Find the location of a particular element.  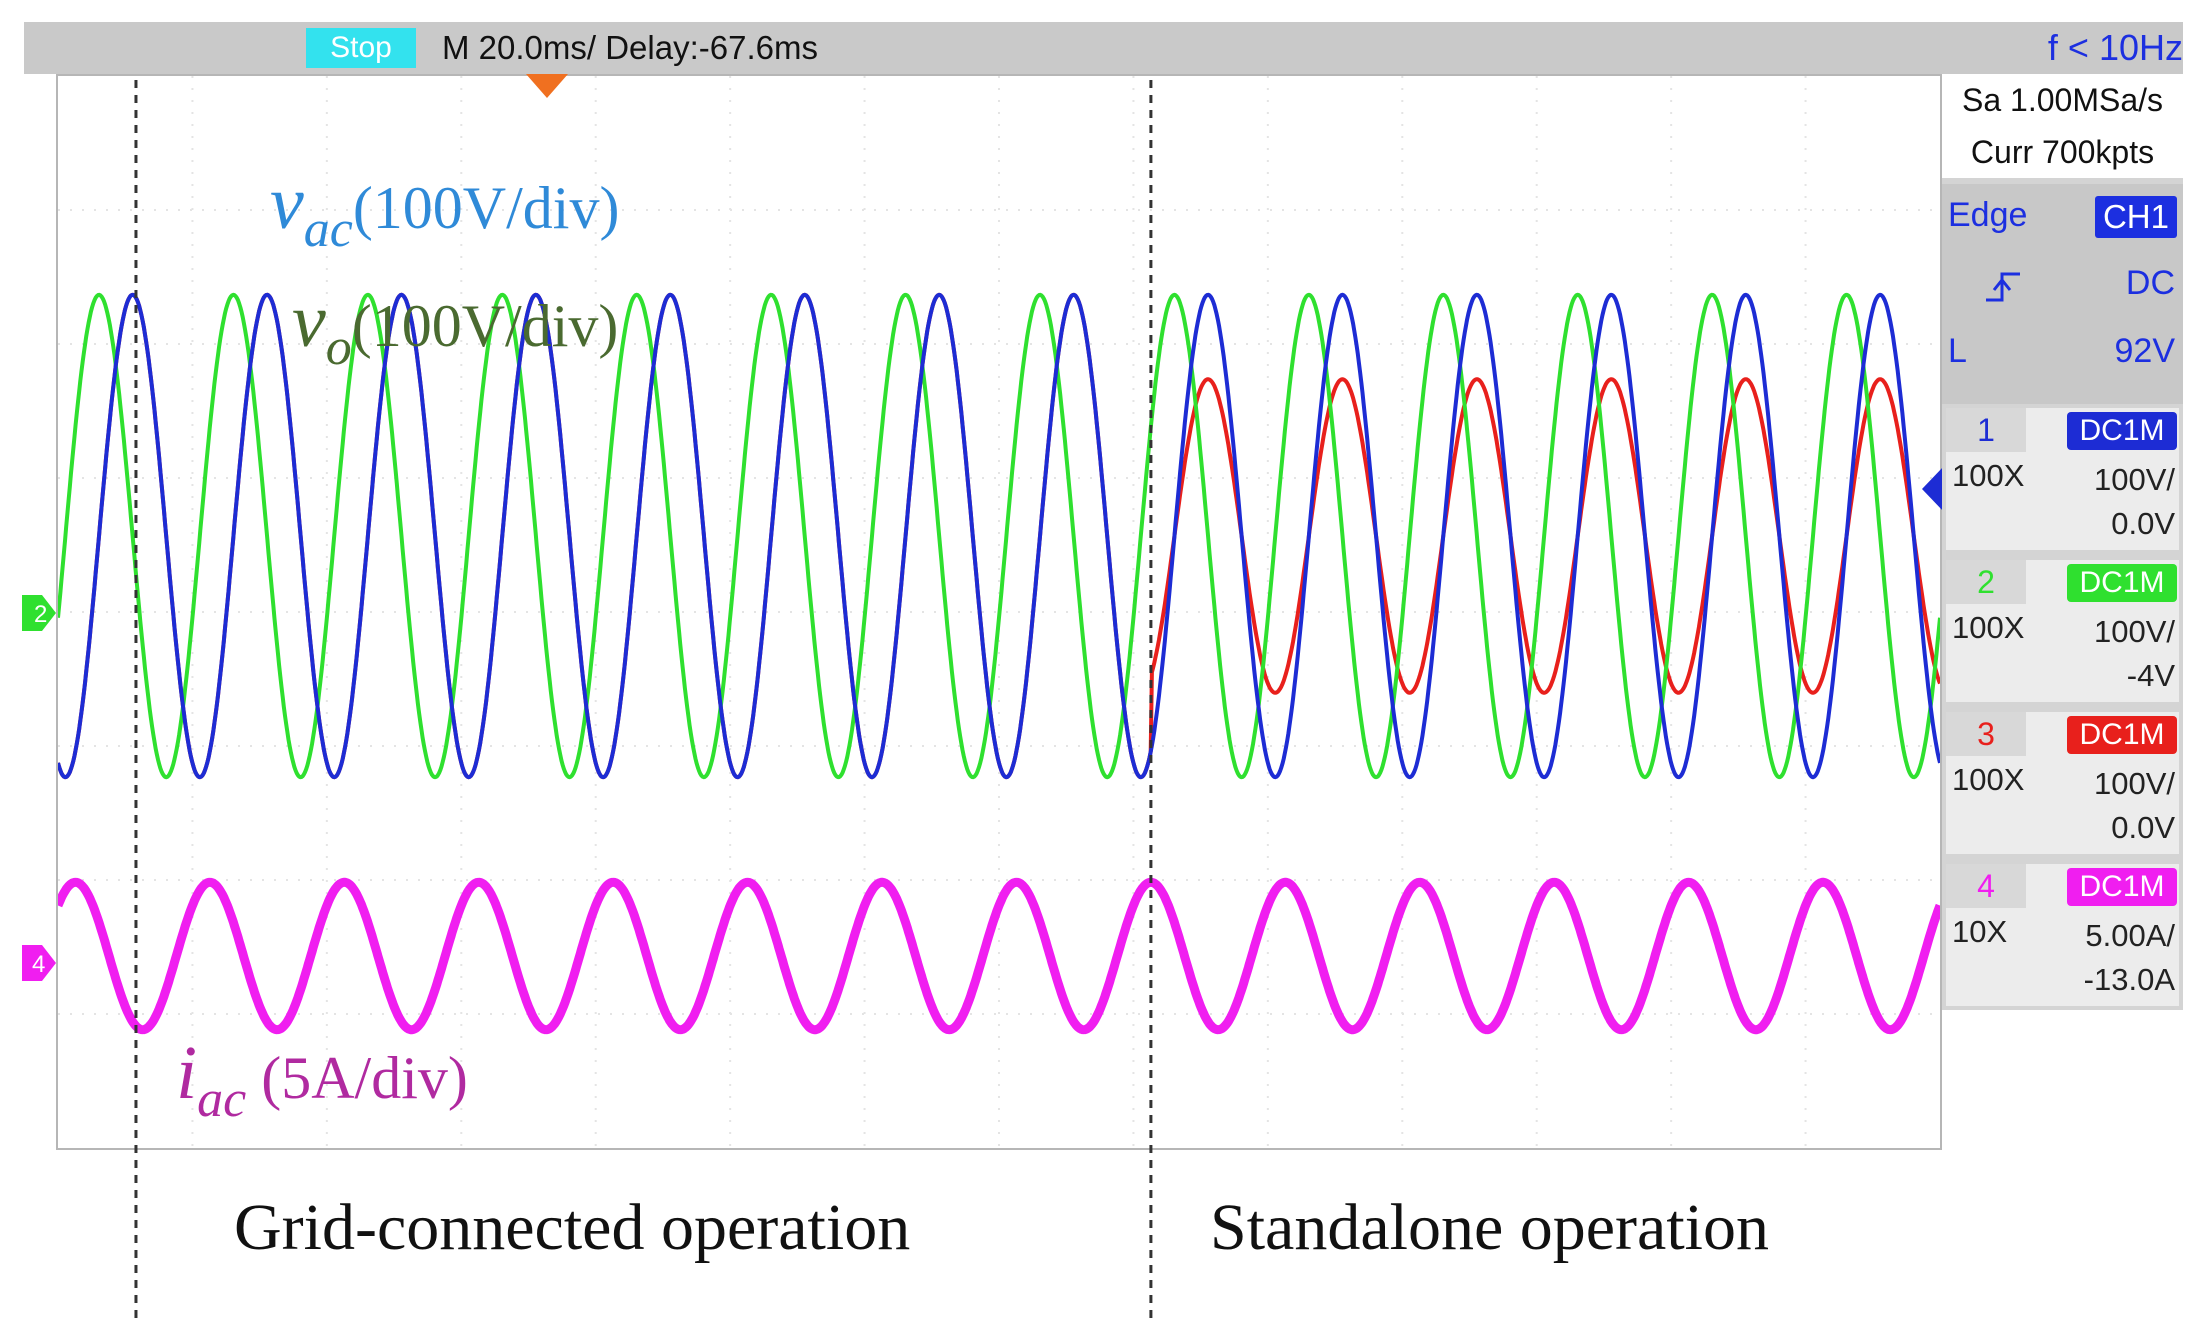

ch2-number: 2 is located at coordinates (1986, 582).